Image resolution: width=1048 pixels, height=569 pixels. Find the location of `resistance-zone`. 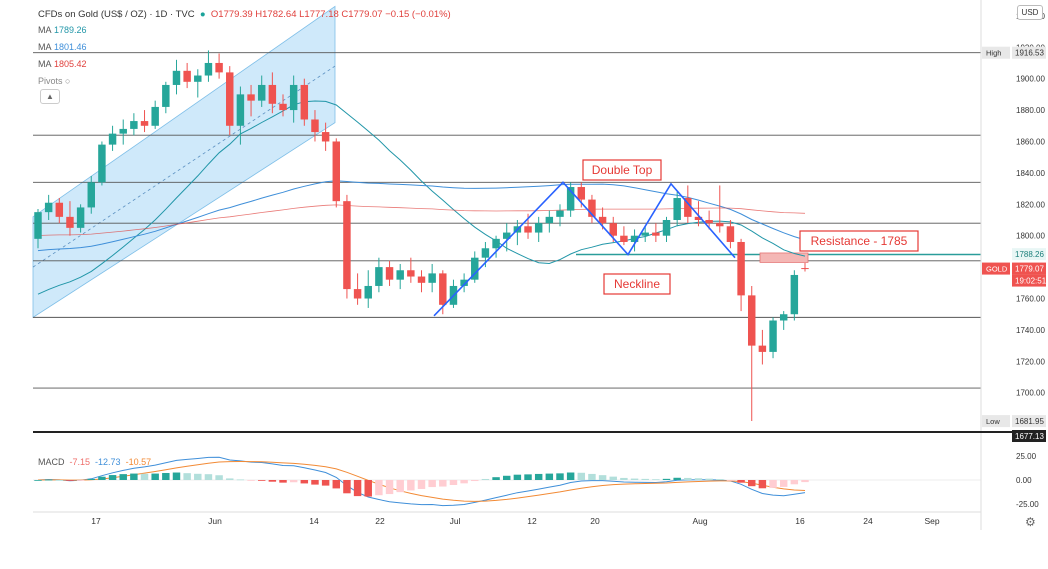

resistance-zone is located at coordinates (784, 257).